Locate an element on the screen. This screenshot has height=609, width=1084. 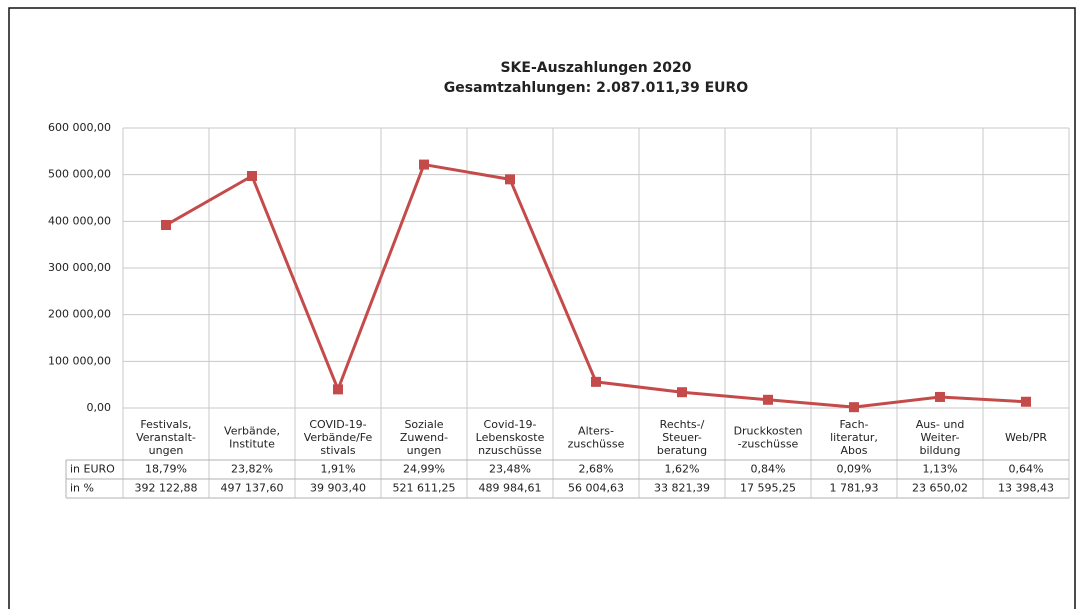
x-tick-label: Rechts-/Steuer-beratung is located at coordinates (682, 437).